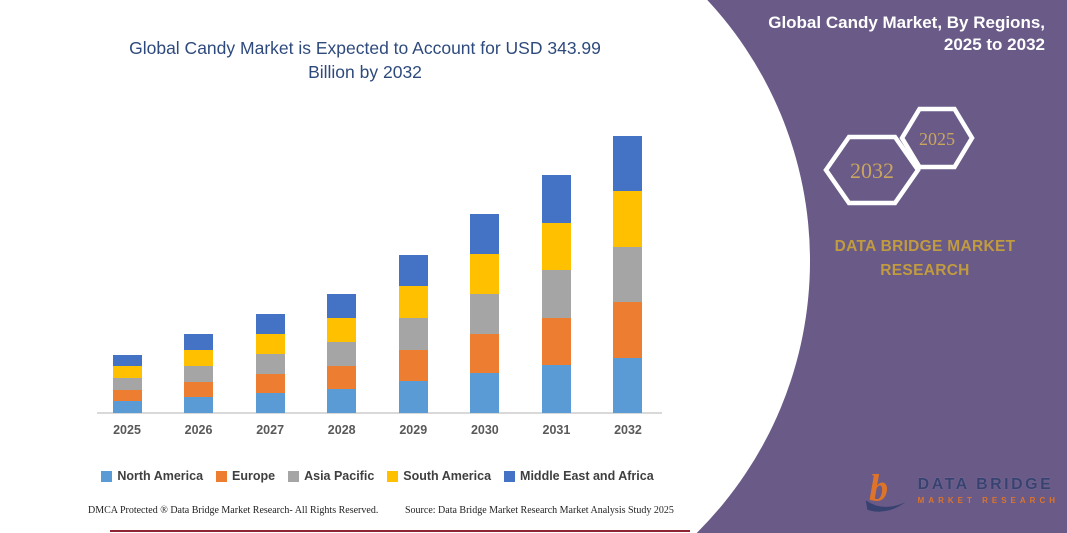 This screenshot has height=533, width=1067. I want to click on legend-item: North America, so click(152, 476).